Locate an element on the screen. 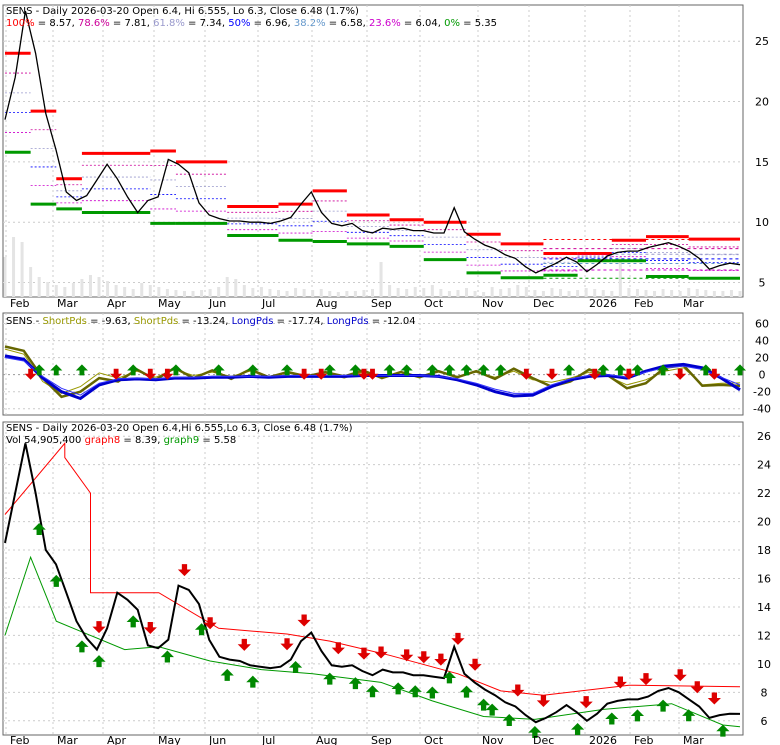 This screenshot has width=780, height=745. signal-x-tick-label: Feb is located at coordinates (643, 739).